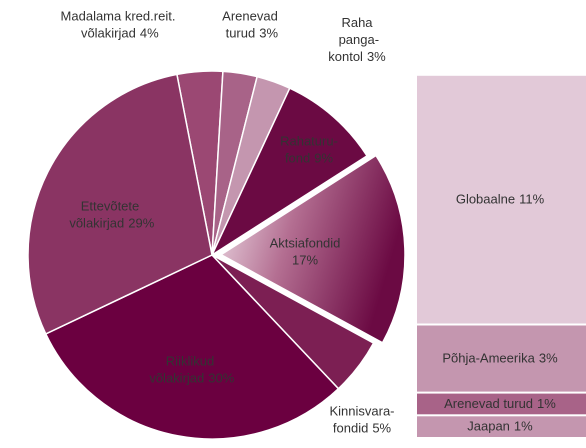 This screenshot has width=586, height=448. Describe the element at coordinates (190, 361) in the screenshot. I see `label-line: Riiklikud` at that location.